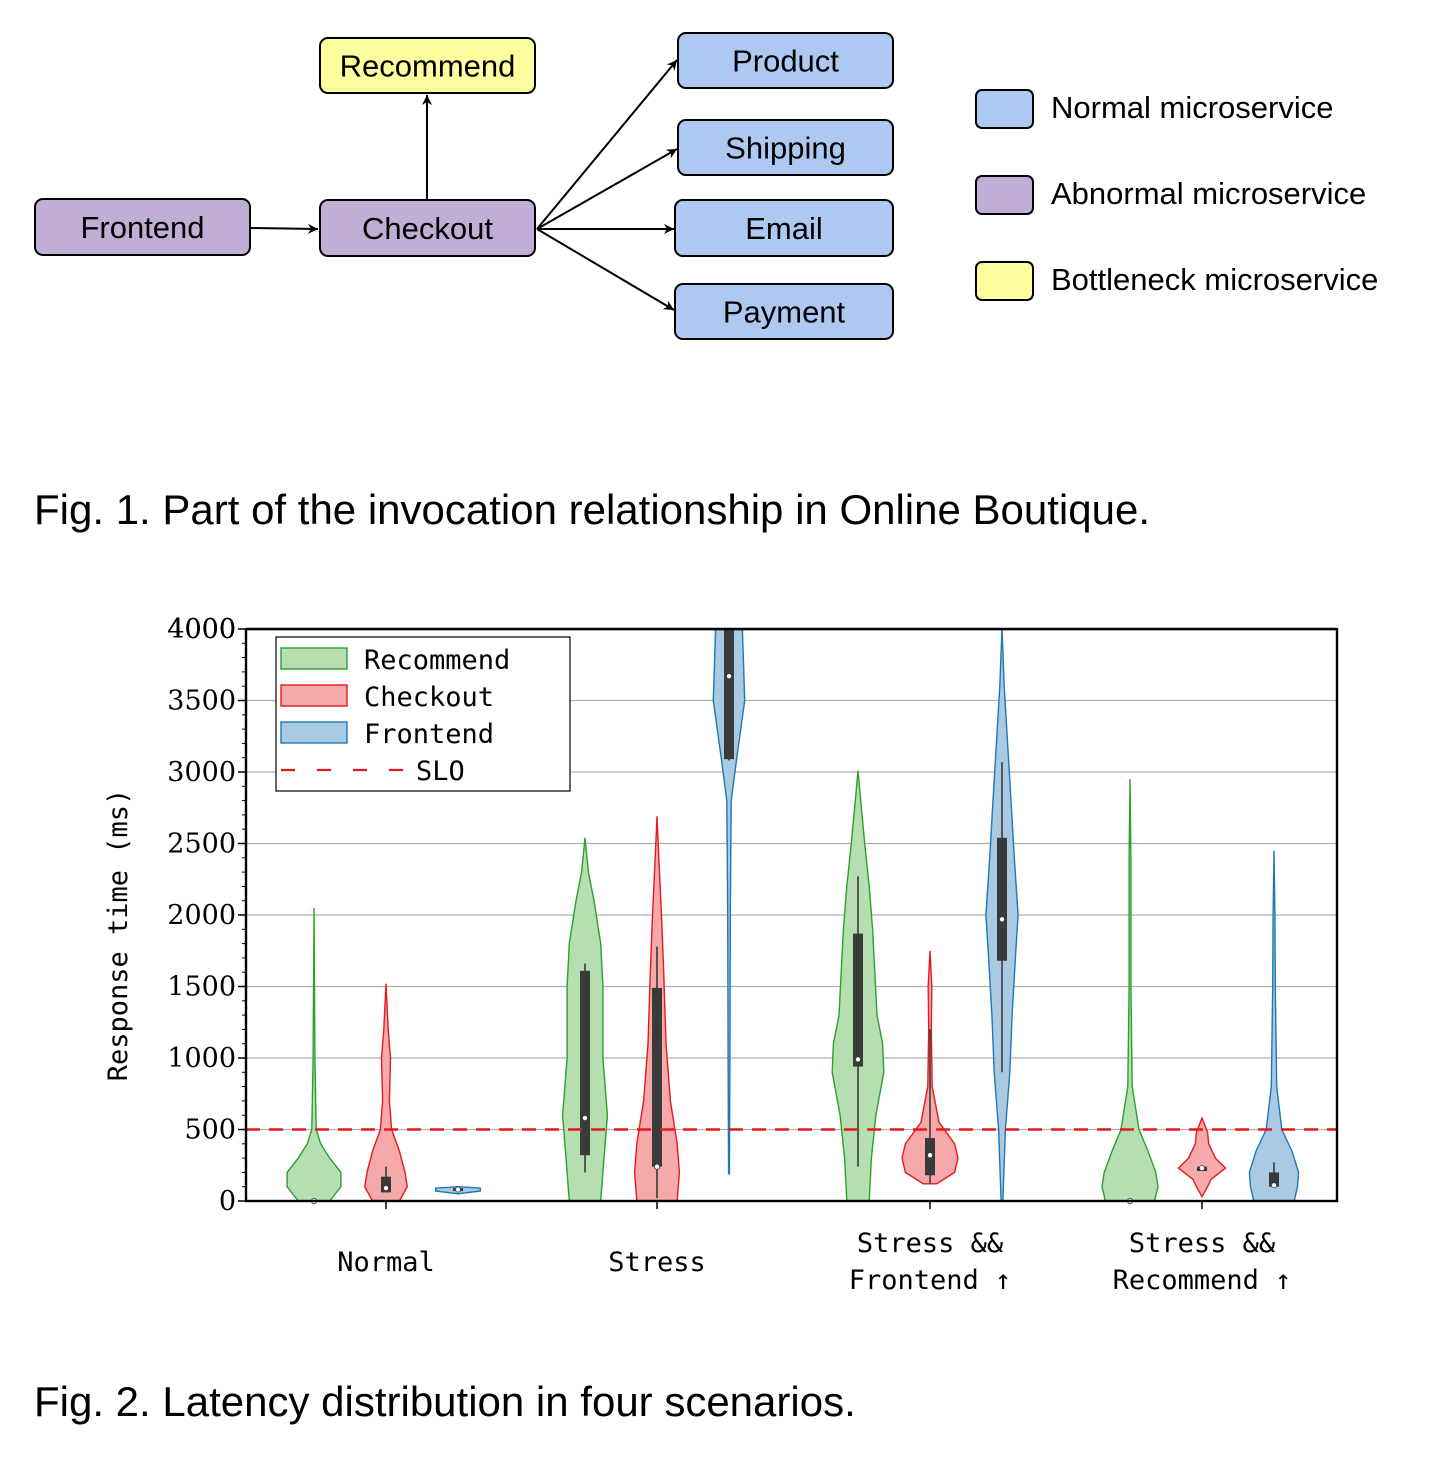 The width and height of the screenshot is (1444, 1462). I want to click on y-tick-label: 4000, so click(201, 629).